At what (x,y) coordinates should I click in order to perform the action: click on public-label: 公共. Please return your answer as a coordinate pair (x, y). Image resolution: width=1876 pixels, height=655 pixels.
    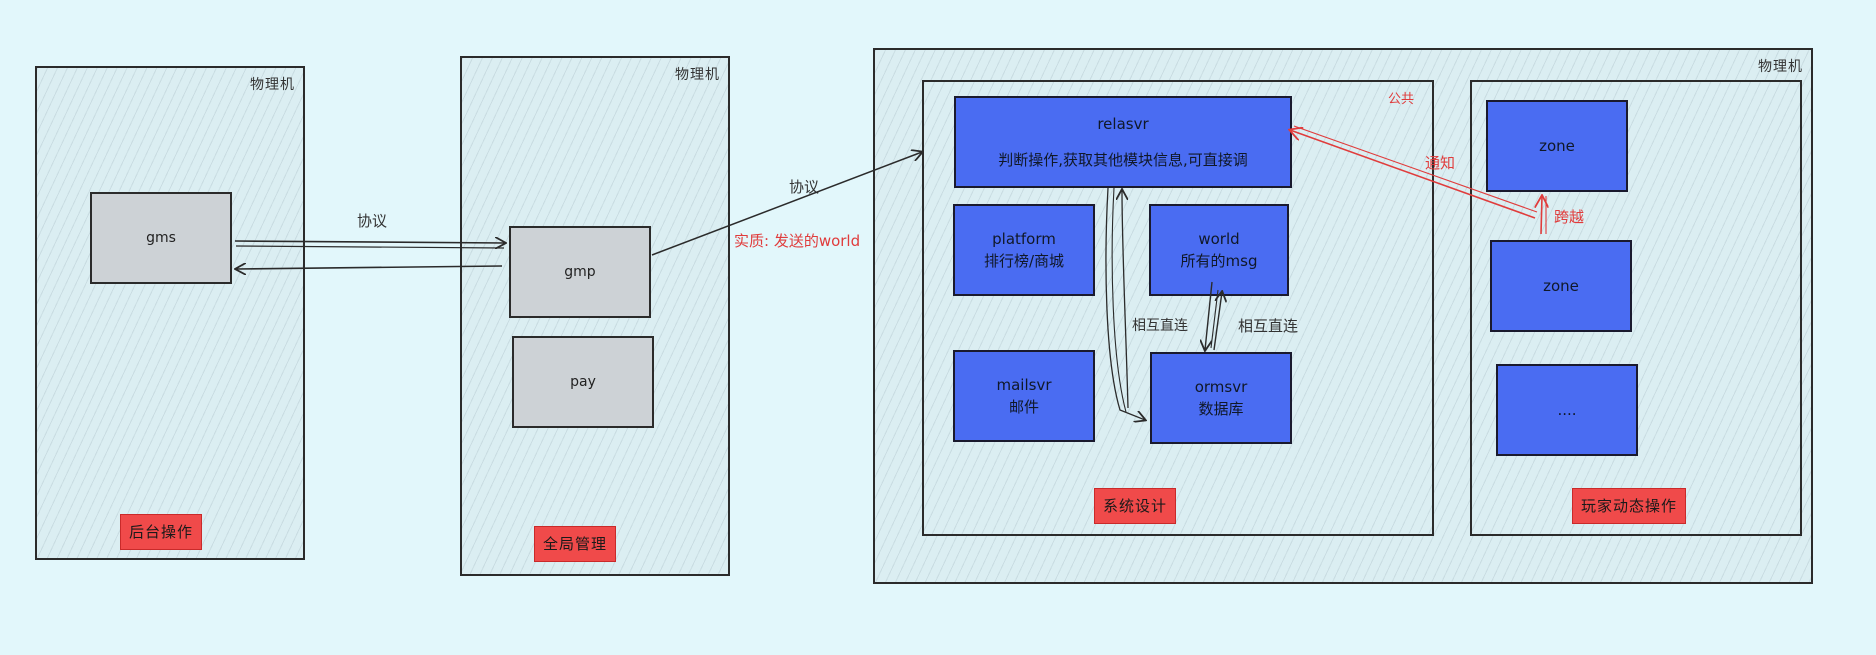
    Looking at the image, I should click on (1400, 99).